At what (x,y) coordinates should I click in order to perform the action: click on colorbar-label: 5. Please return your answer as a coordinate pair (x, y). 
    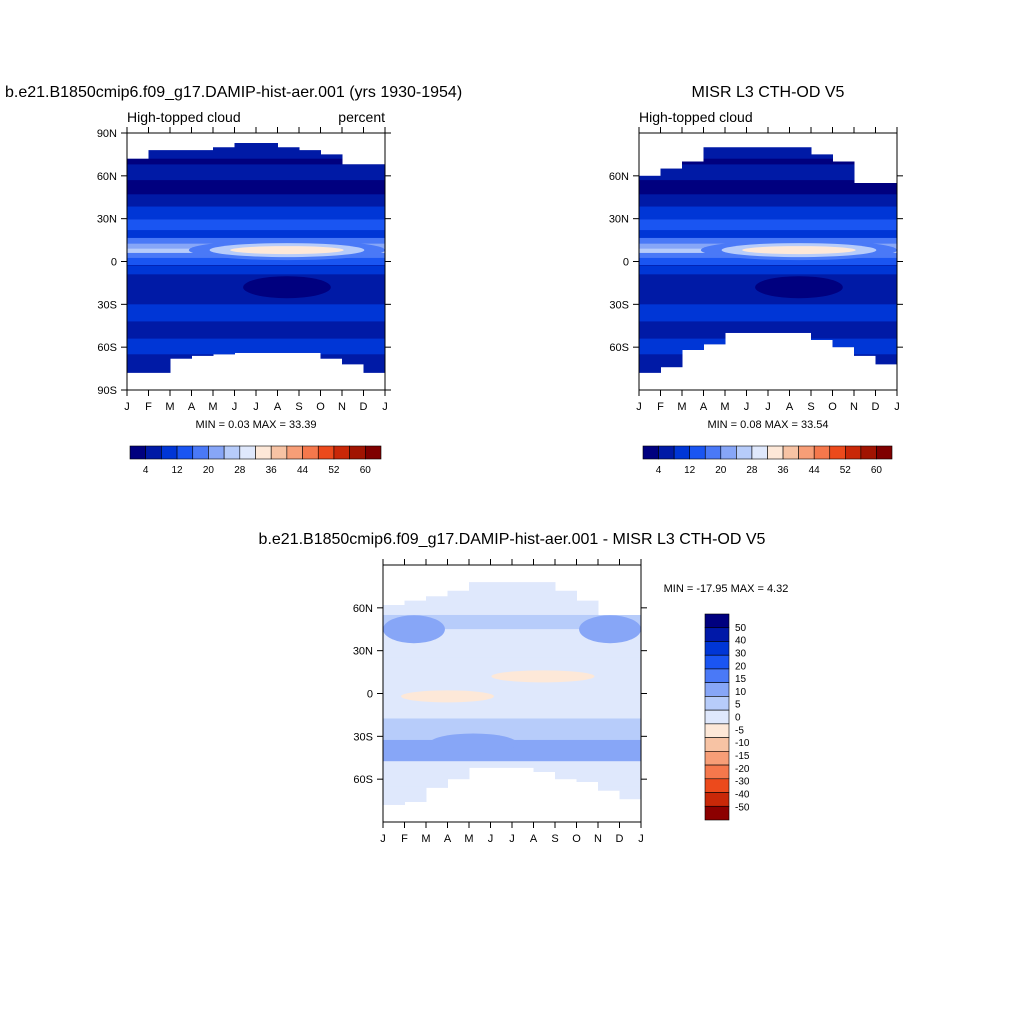
    Looking at the image, I should click on (738, 705).